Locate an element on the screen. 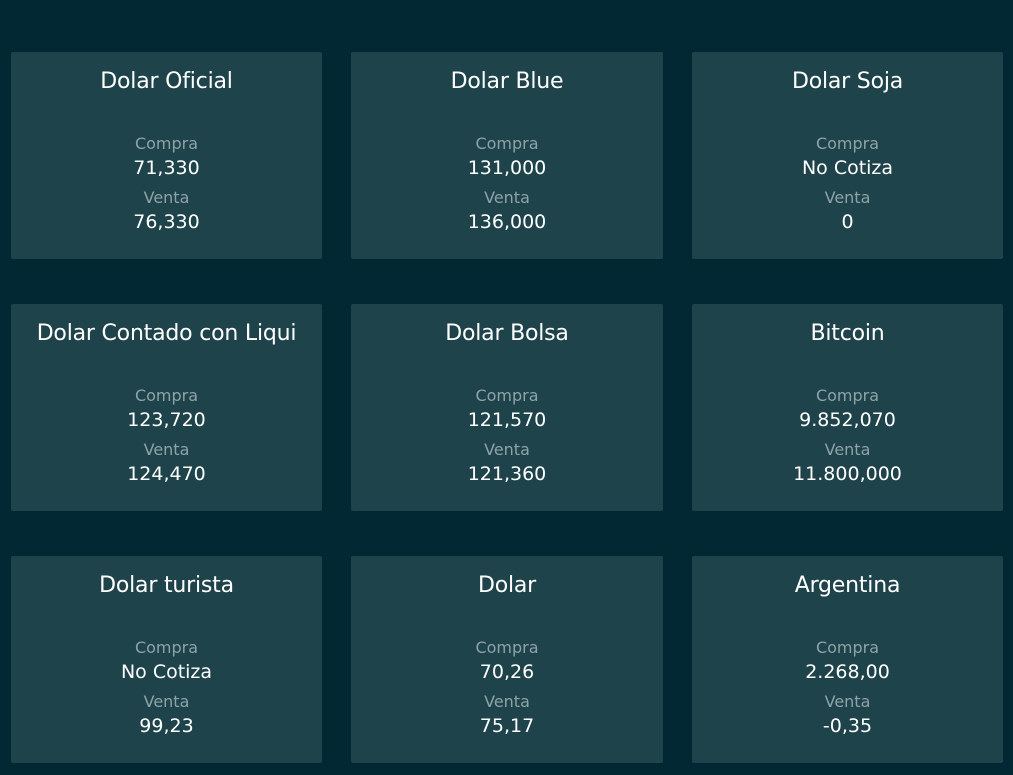 The image size is (1013, 775). card-title: Dolar Contado con Liqui is located at coordinates (166, 333).